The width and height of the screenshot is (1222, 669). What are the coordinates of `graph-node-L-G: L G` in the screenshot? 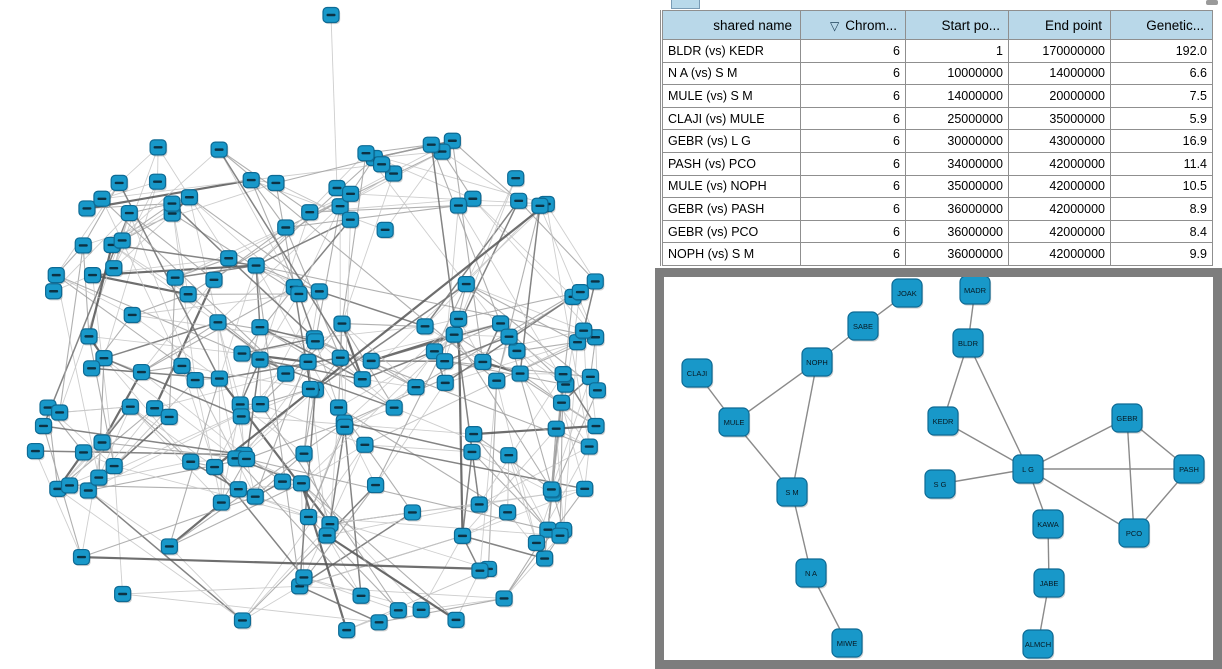 It's located at (1028, 469).